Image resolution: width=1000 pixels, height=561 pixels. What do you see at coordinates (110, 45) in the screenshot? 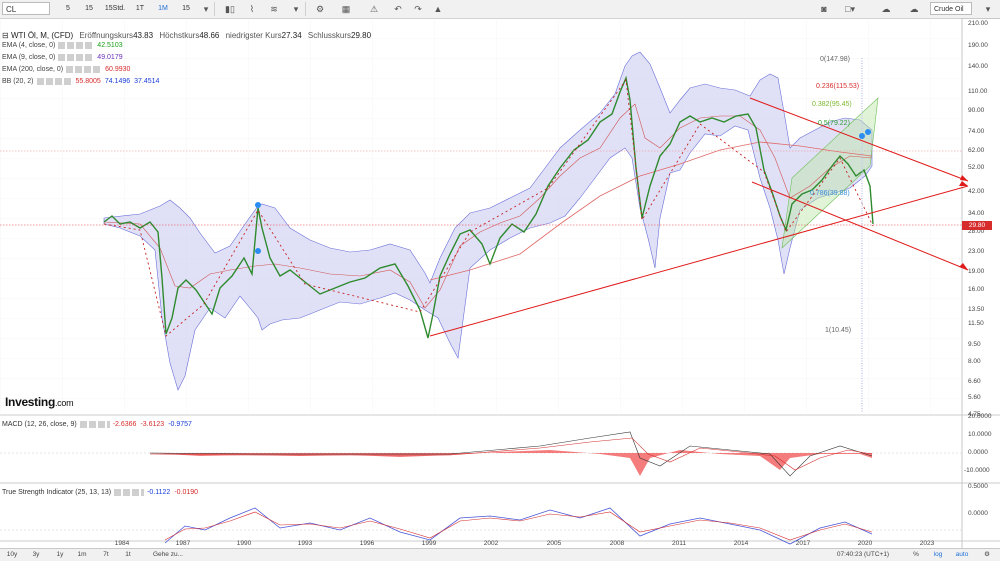
I see `indicator-value: 42.5103` at bounding box center [110, 45].